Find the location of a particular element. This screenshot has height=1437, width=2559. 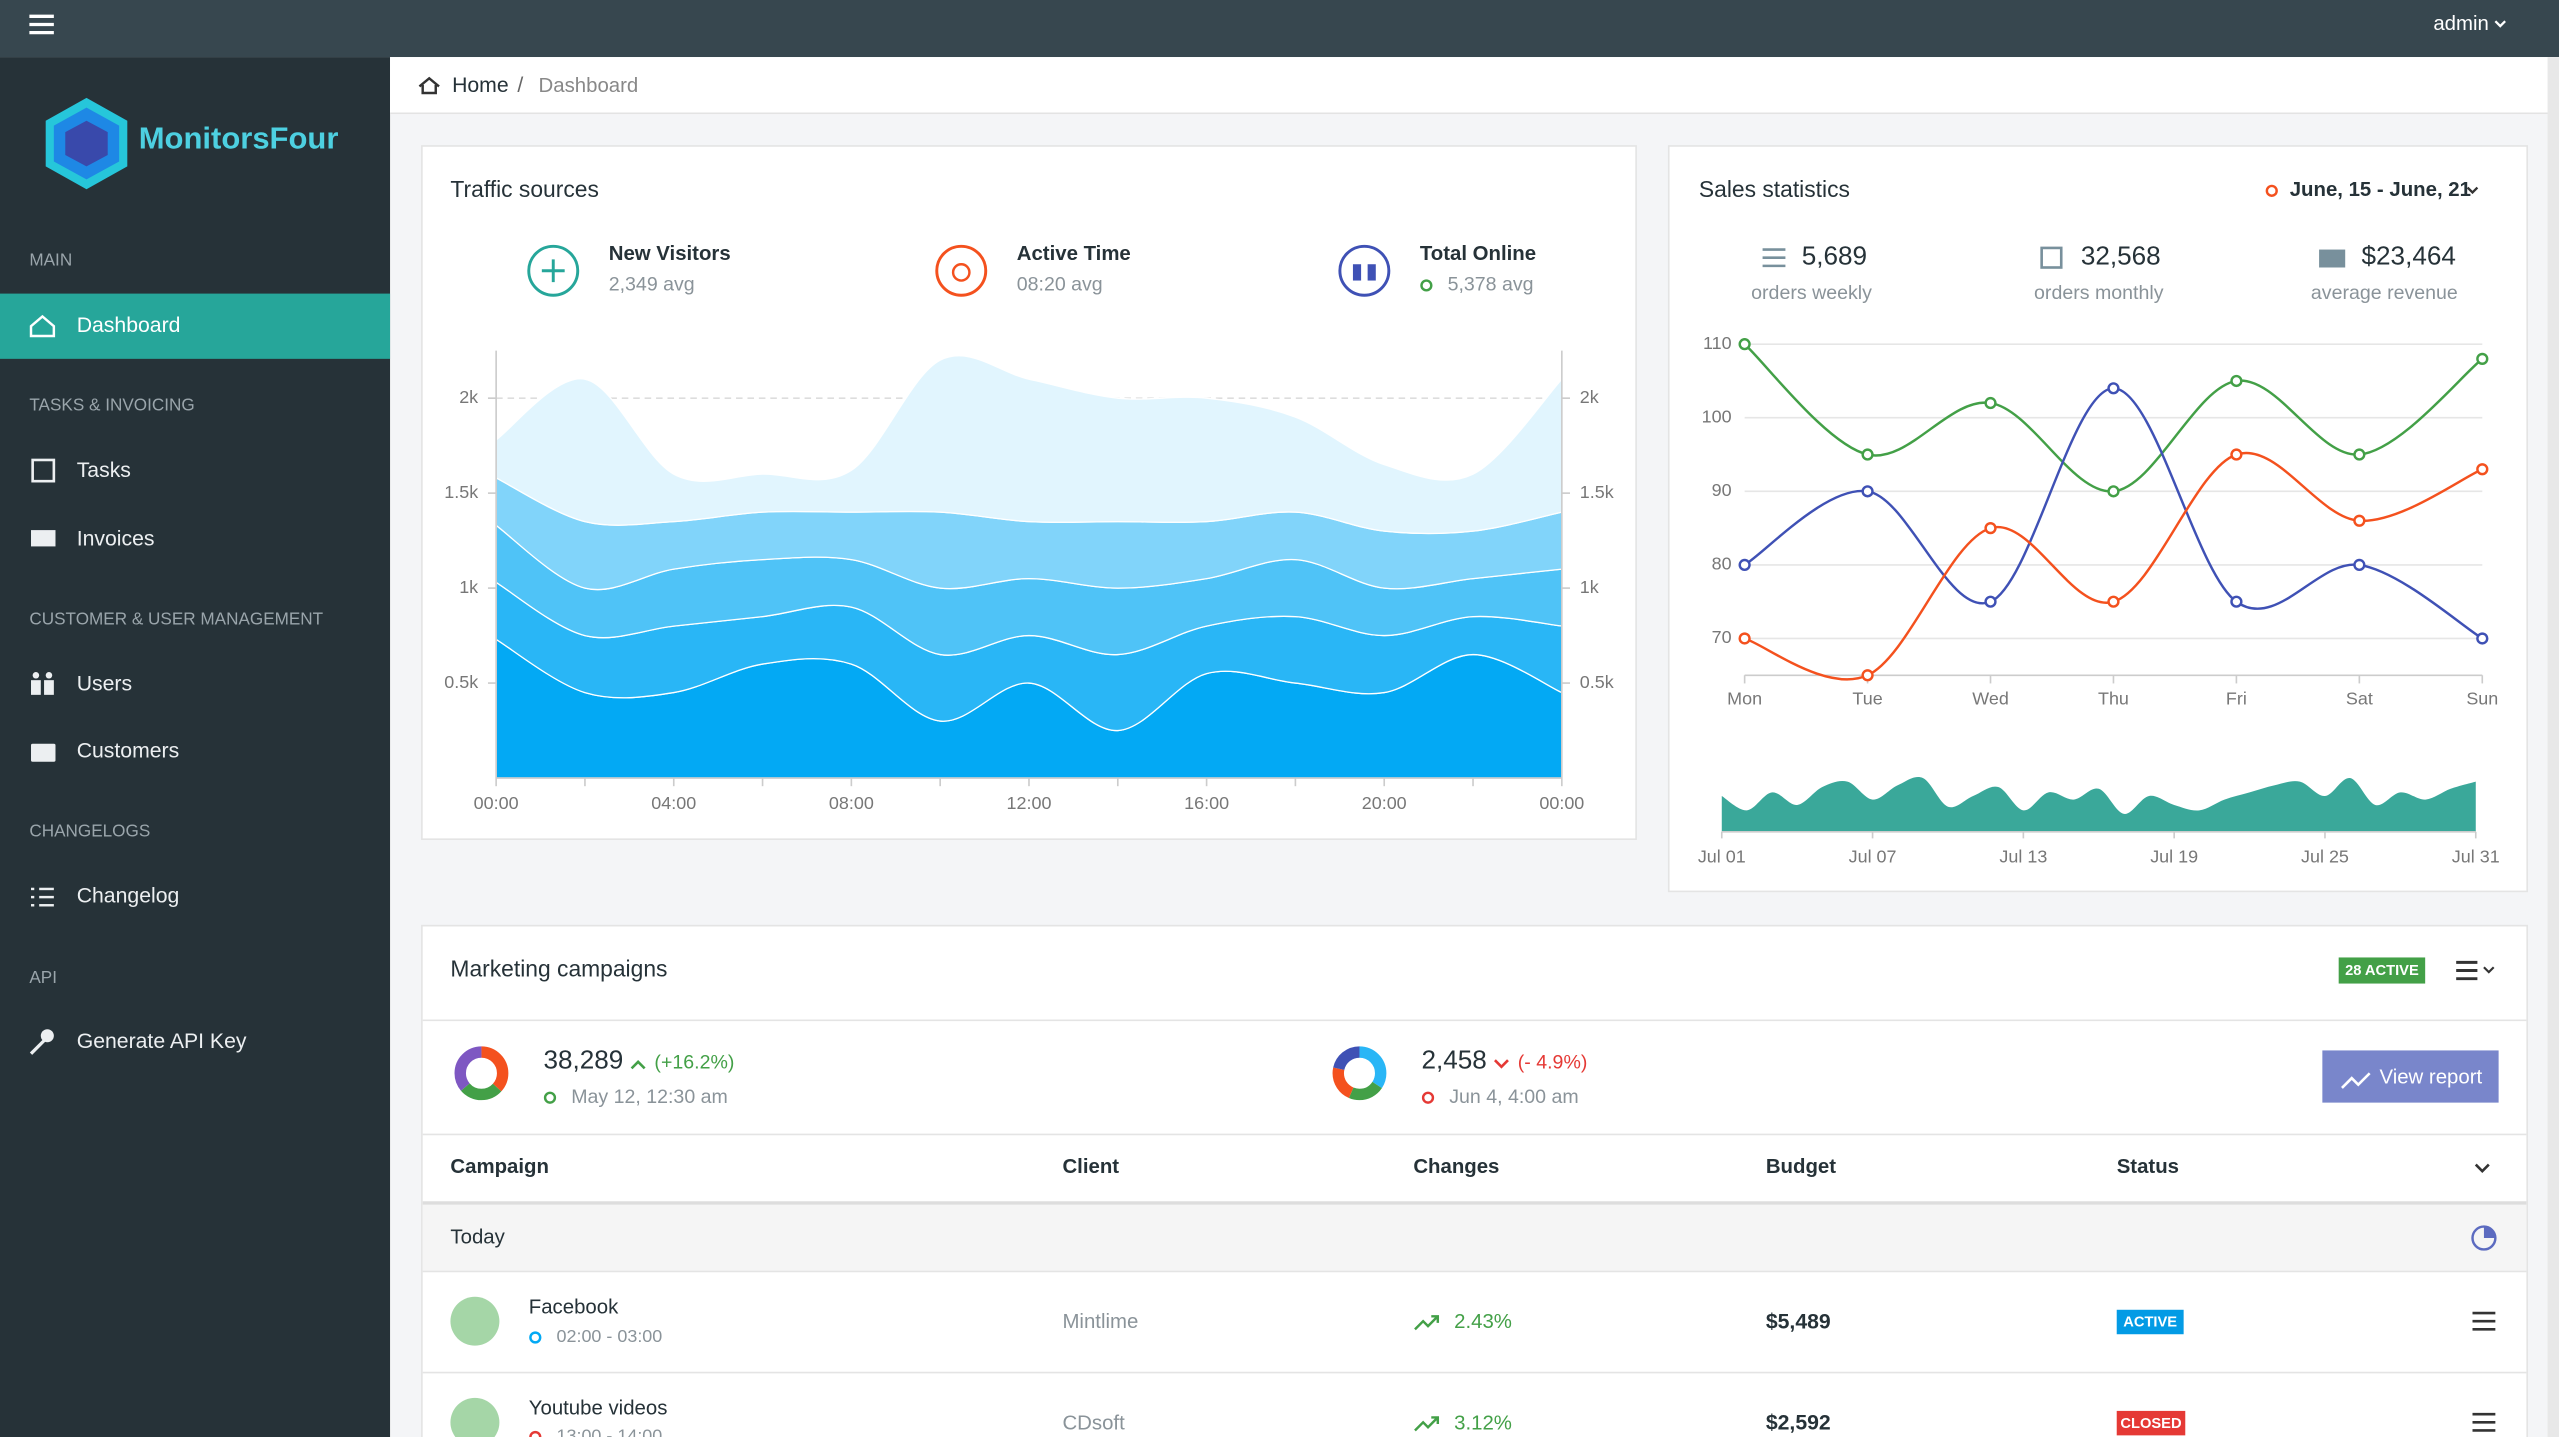

nav-item: Changelog is located at coordinates (128, 896).